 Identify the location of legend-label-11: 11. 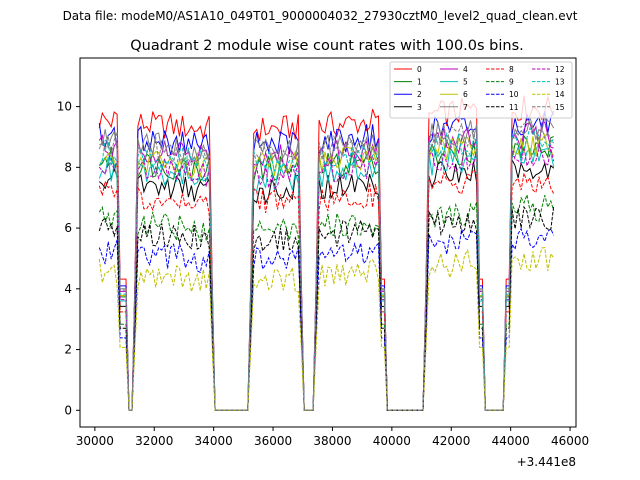
(514, 107).